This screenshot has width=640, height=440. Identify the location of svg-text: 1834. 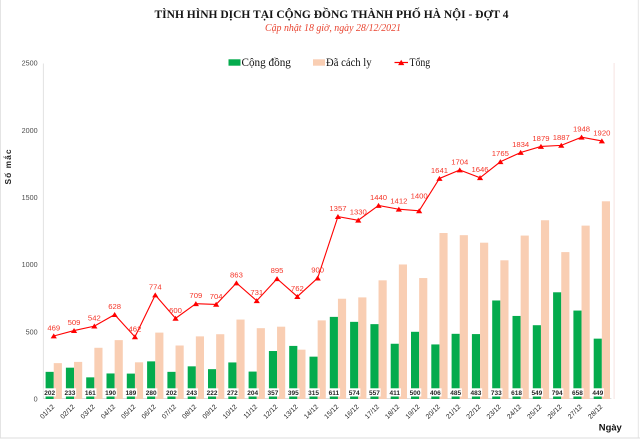
(521, 144).